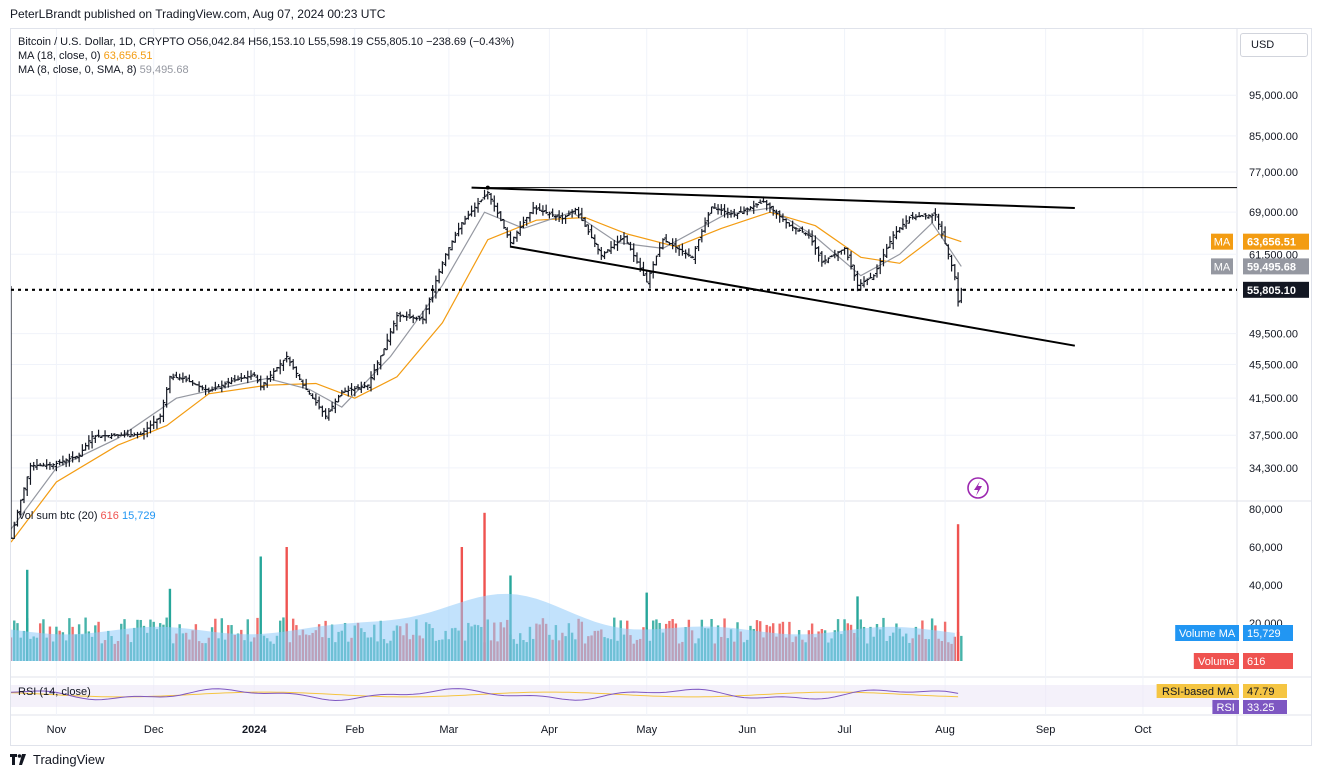 Image resolution: width=1324 pixels, height=778 pixels. Describe the element at coordinates (59, 56) in the screenshot. I see `ma18-label: MA (18, close, 0)` at that location.